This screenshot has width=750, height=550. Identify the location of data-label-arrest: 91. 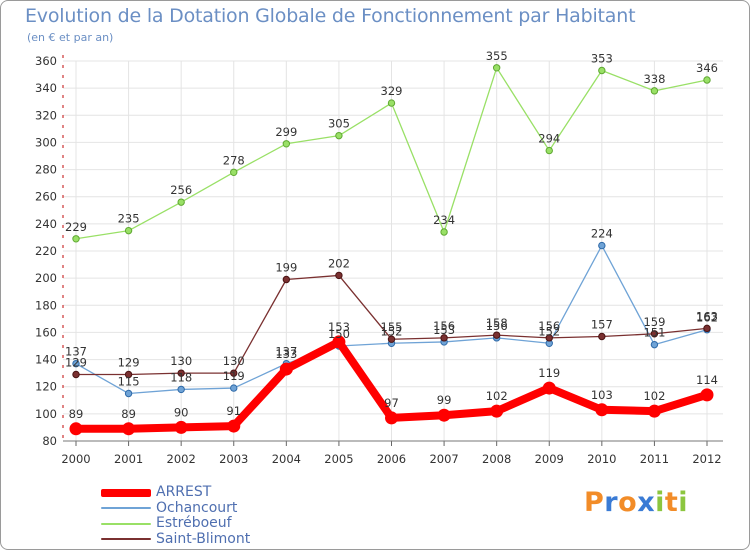
(233, 411).